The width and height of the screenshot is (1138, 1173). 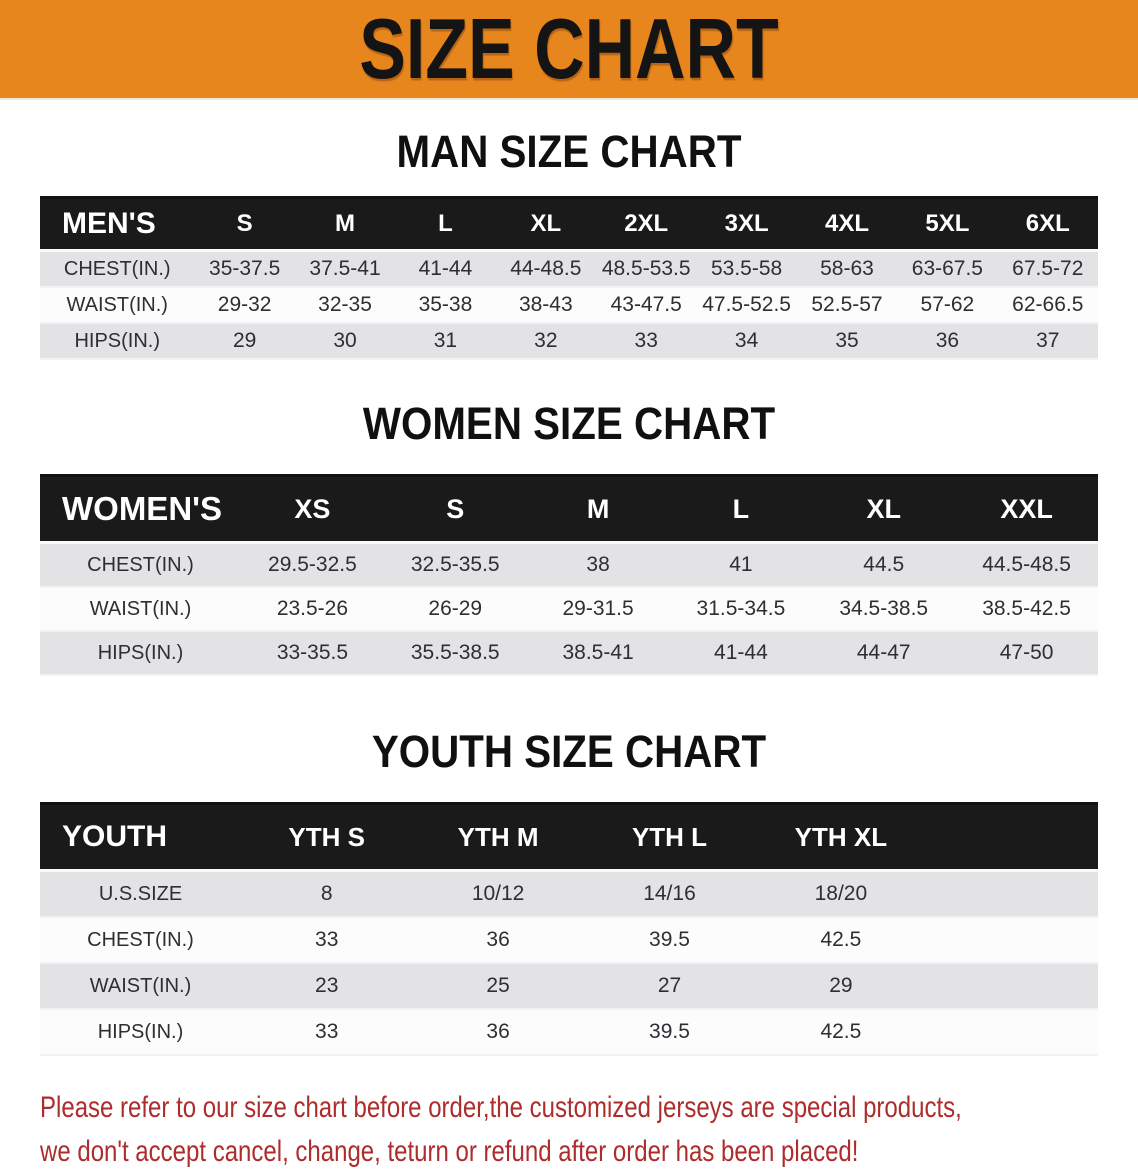 I want to click on size-value: 44.5-48.5, so click(x=1026, y=565).